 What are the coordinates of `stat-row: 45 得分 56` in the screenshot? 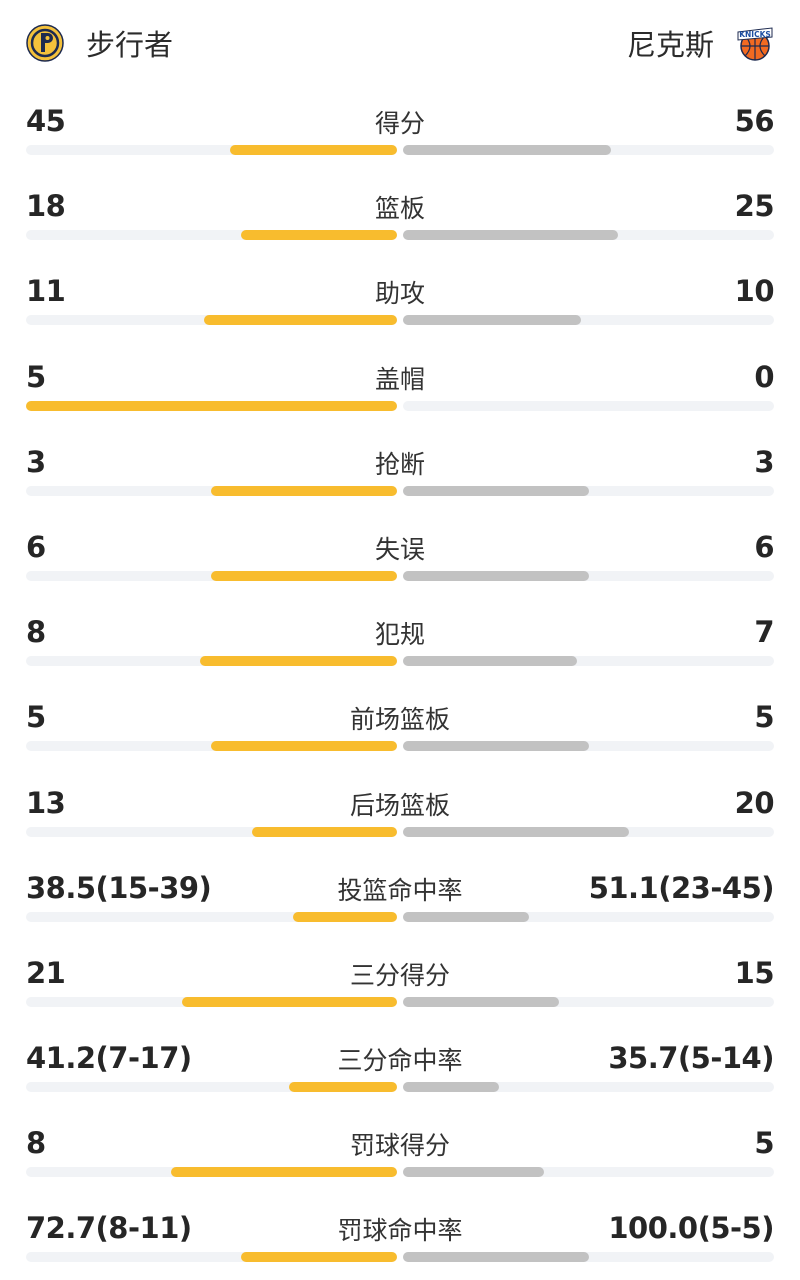 It's located at (400, 134).